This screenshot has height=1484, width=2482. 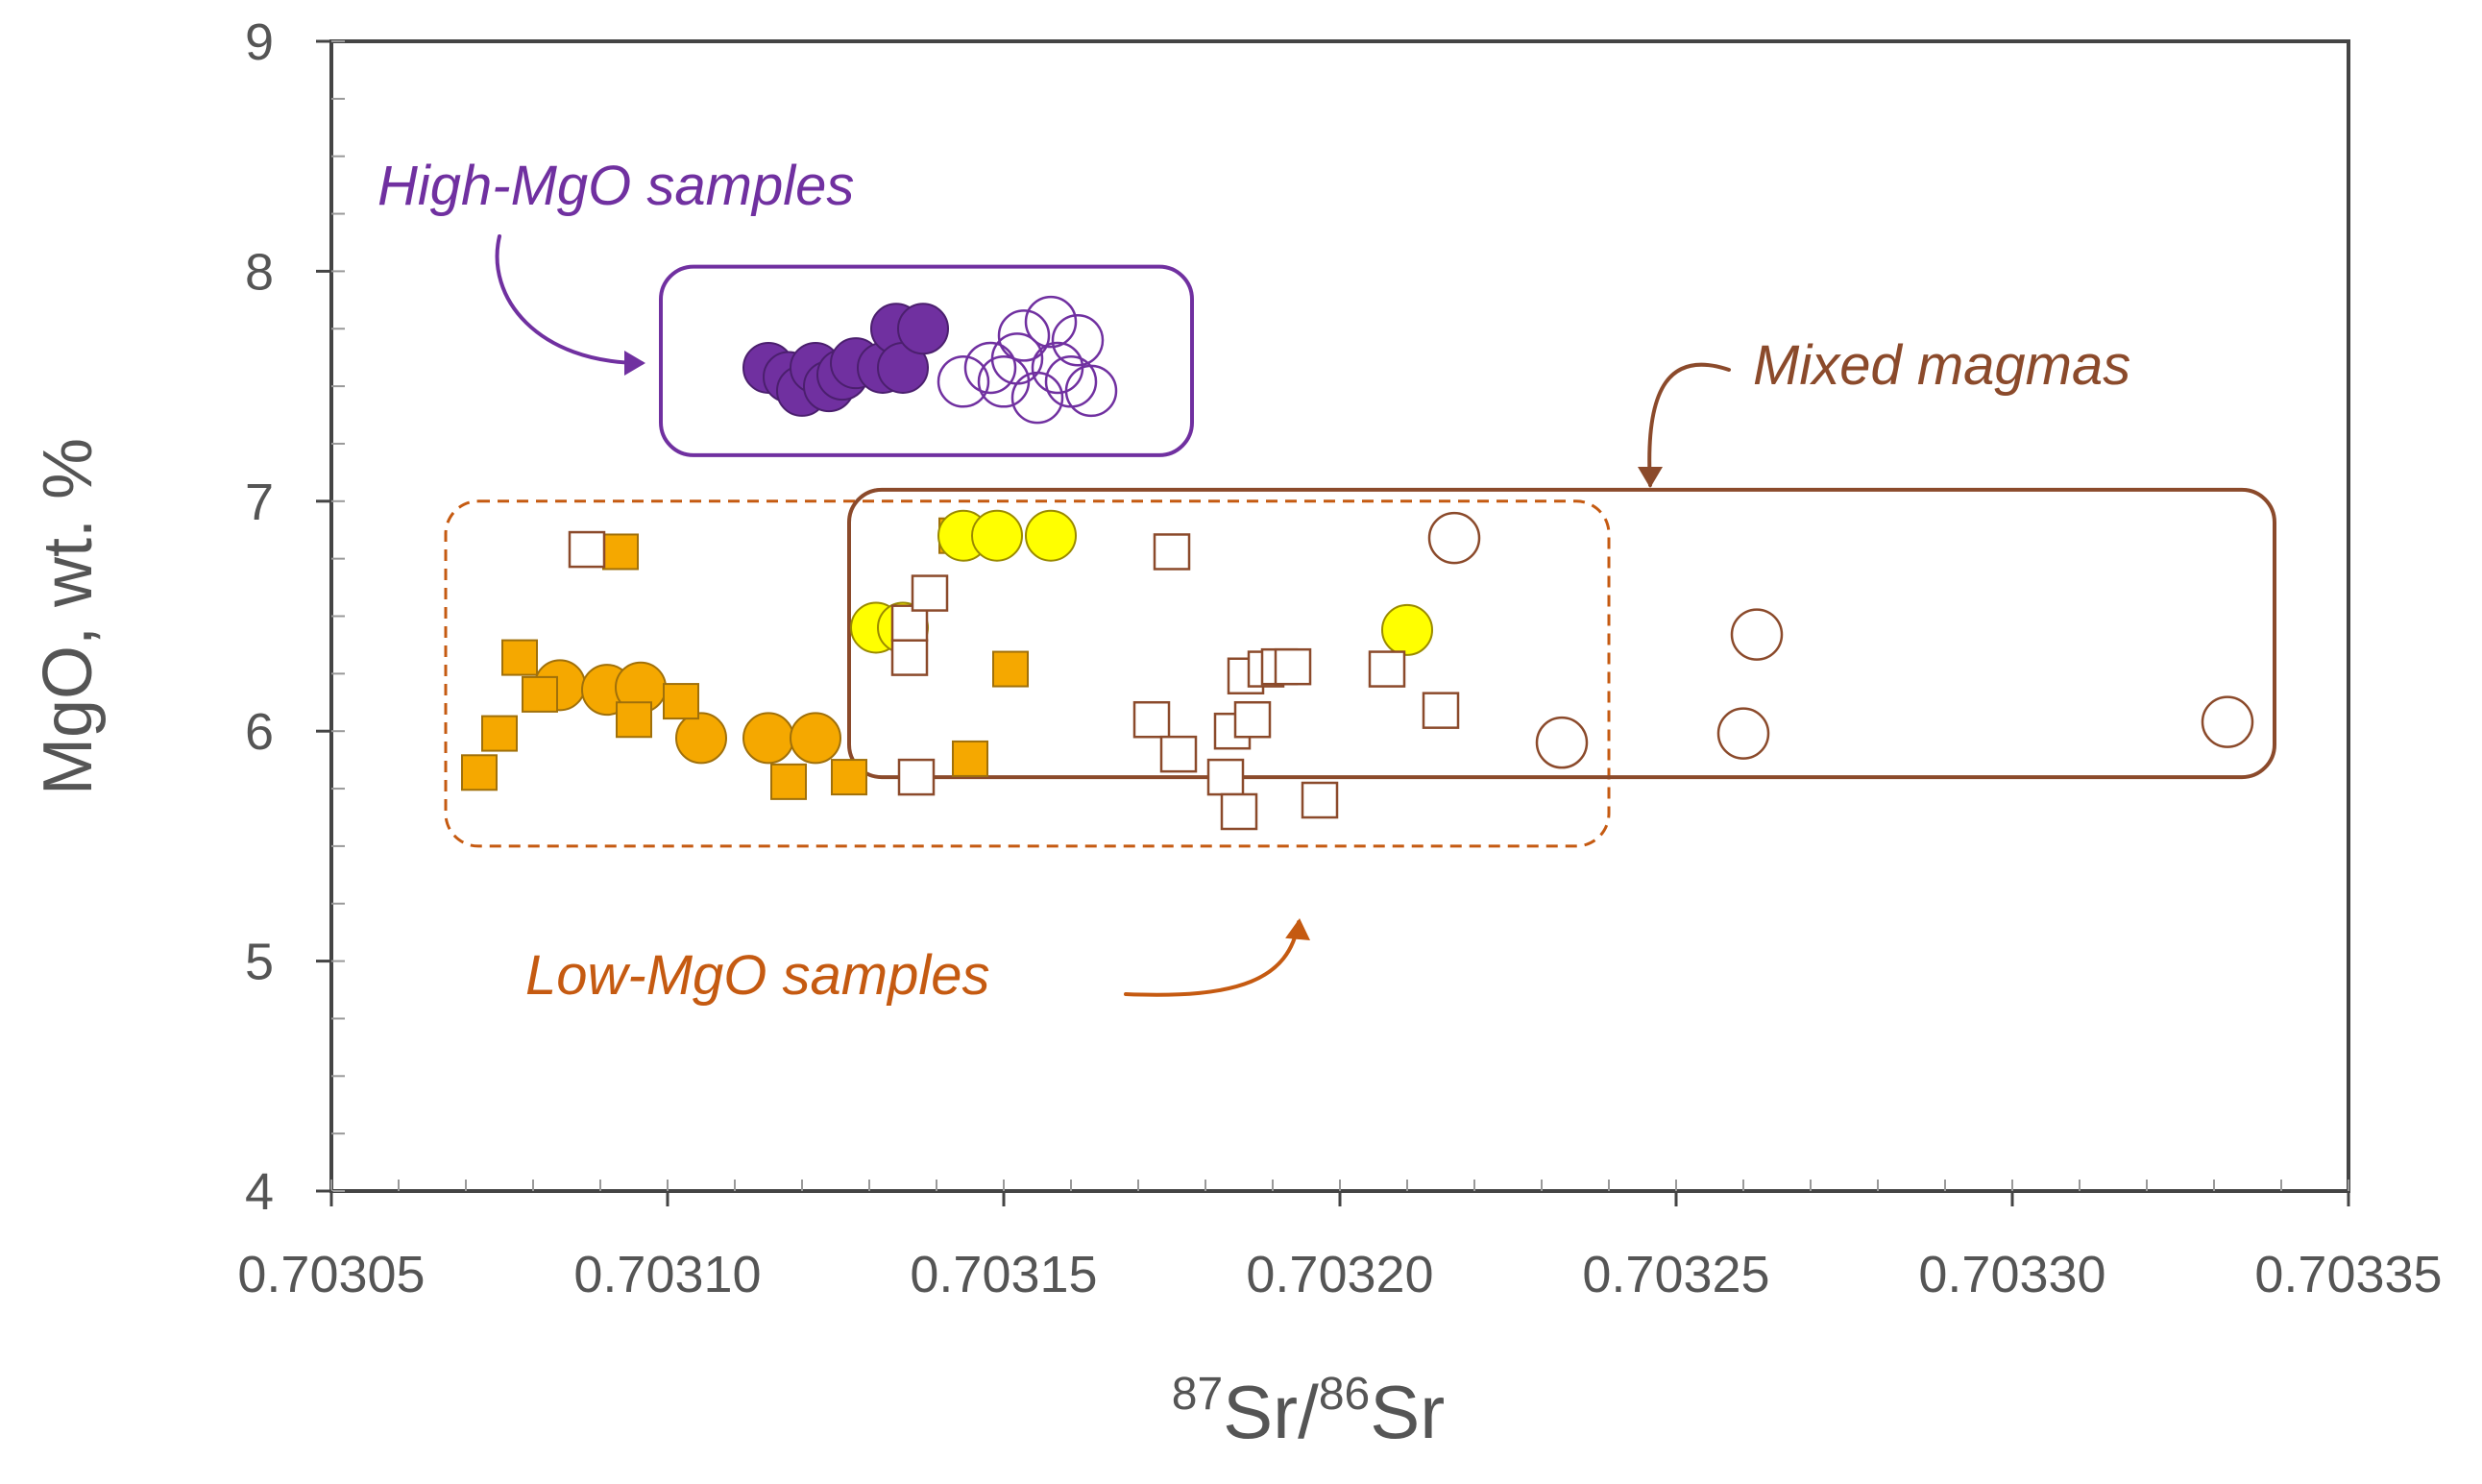 What do you see at coordinates (1260, 1412) in the screenshot?
I see `x-title-base-1: Sr` at bounding box center [1260, 1412].